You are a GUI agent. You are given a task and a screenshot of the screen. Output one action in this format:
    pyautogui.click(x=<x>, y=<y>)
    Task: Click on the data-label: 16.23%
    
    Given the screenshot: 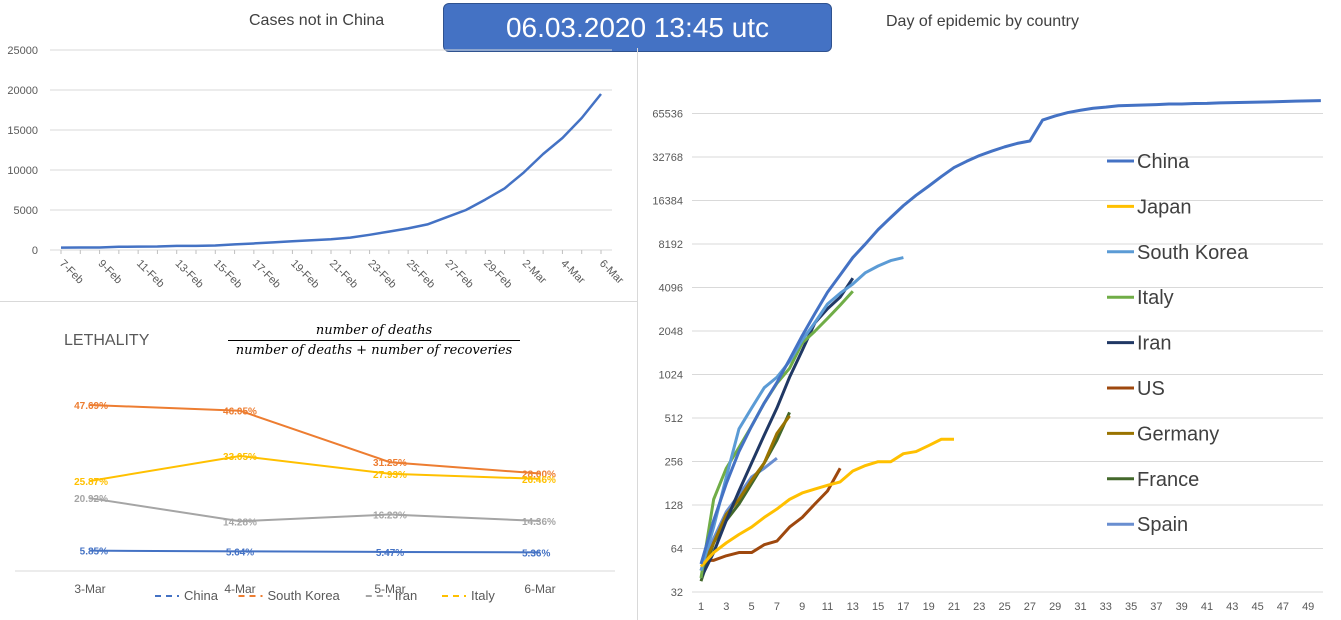 What is the action you would take?
    pyautogui.click(x=390, y=516)
    